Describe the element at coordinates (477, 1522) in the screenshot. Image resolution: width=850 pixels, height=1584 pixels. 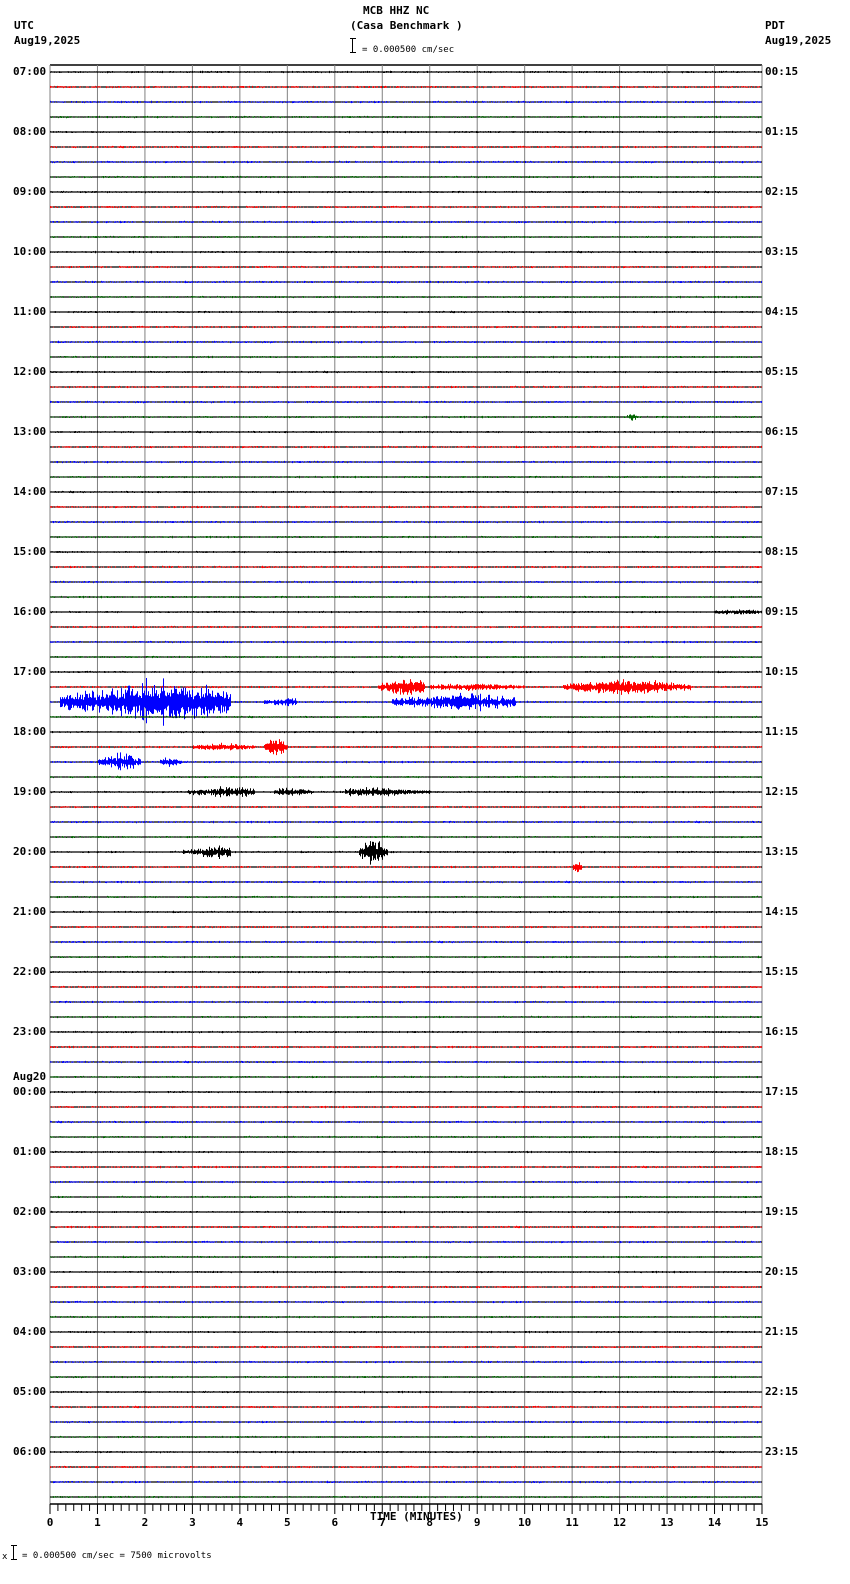
I see `x-tick-label: 9` at that location.